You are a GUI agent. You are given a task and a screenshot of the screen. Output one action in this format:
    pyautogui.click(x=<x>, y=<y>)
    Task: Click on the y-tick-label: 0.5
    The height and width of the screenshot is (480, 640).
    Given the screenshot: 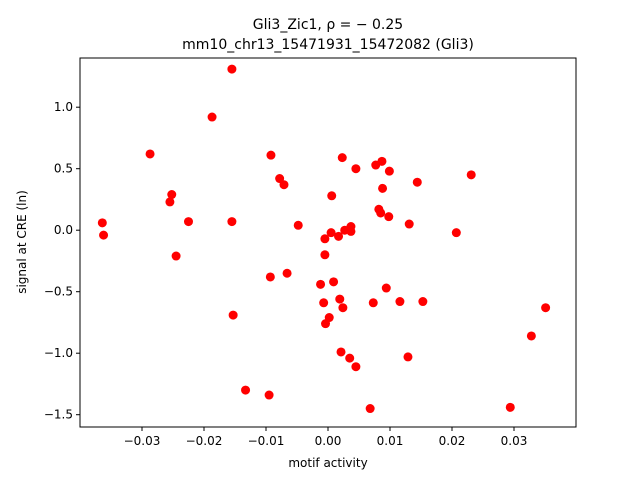 What is the action you would take?
    pyautogui.click(x=63, y=169)
    